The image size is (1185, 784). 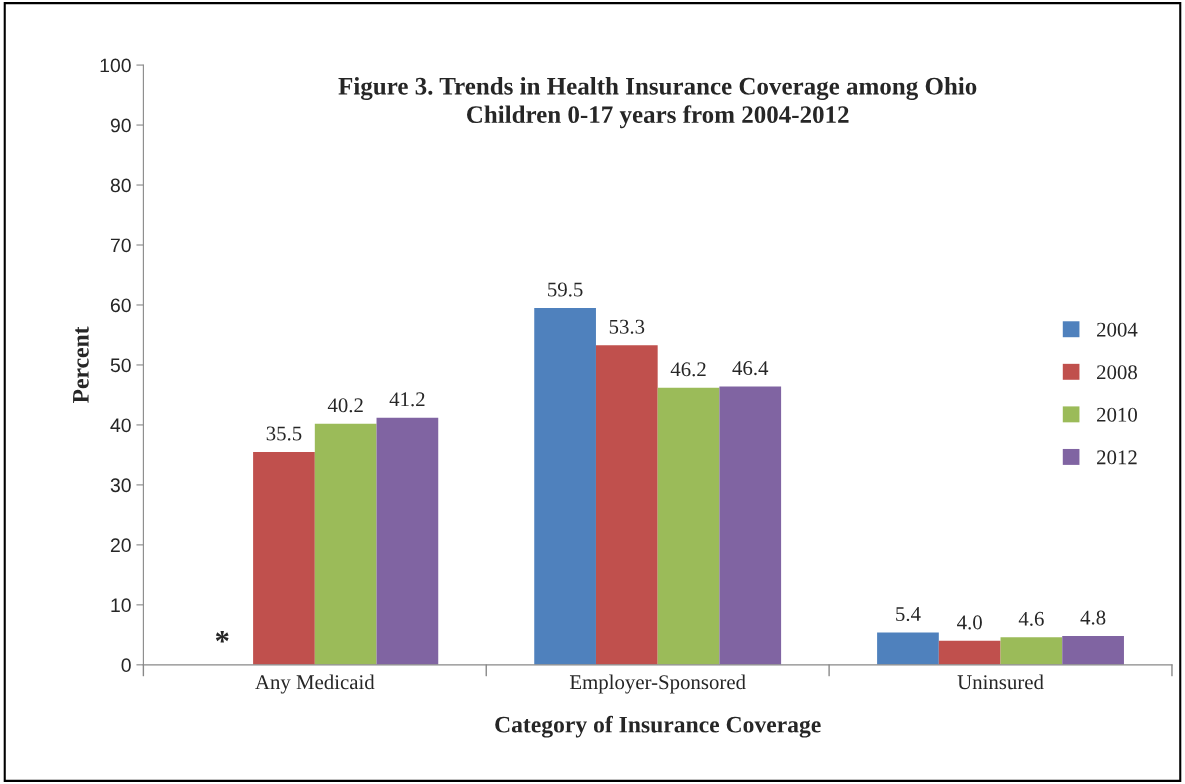 What do you see at coordinates (120, 305) in the screenshot?
I see `y-tick-label: 60` at bounding box center [120, 305].